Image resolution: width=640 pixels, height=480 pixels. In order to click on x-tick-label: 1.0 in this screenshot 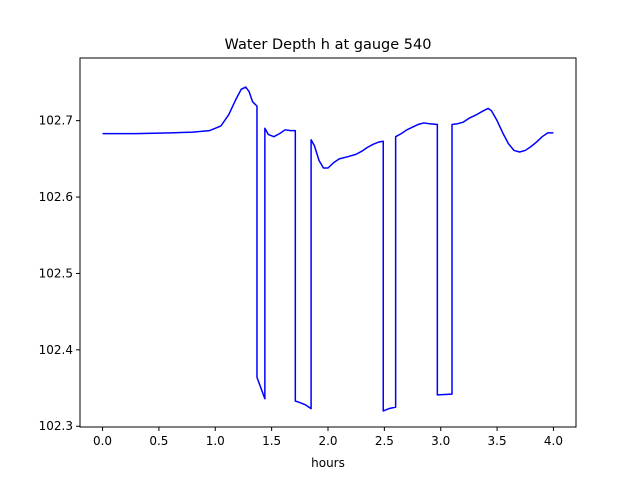, I will do `click(215, 441)`.